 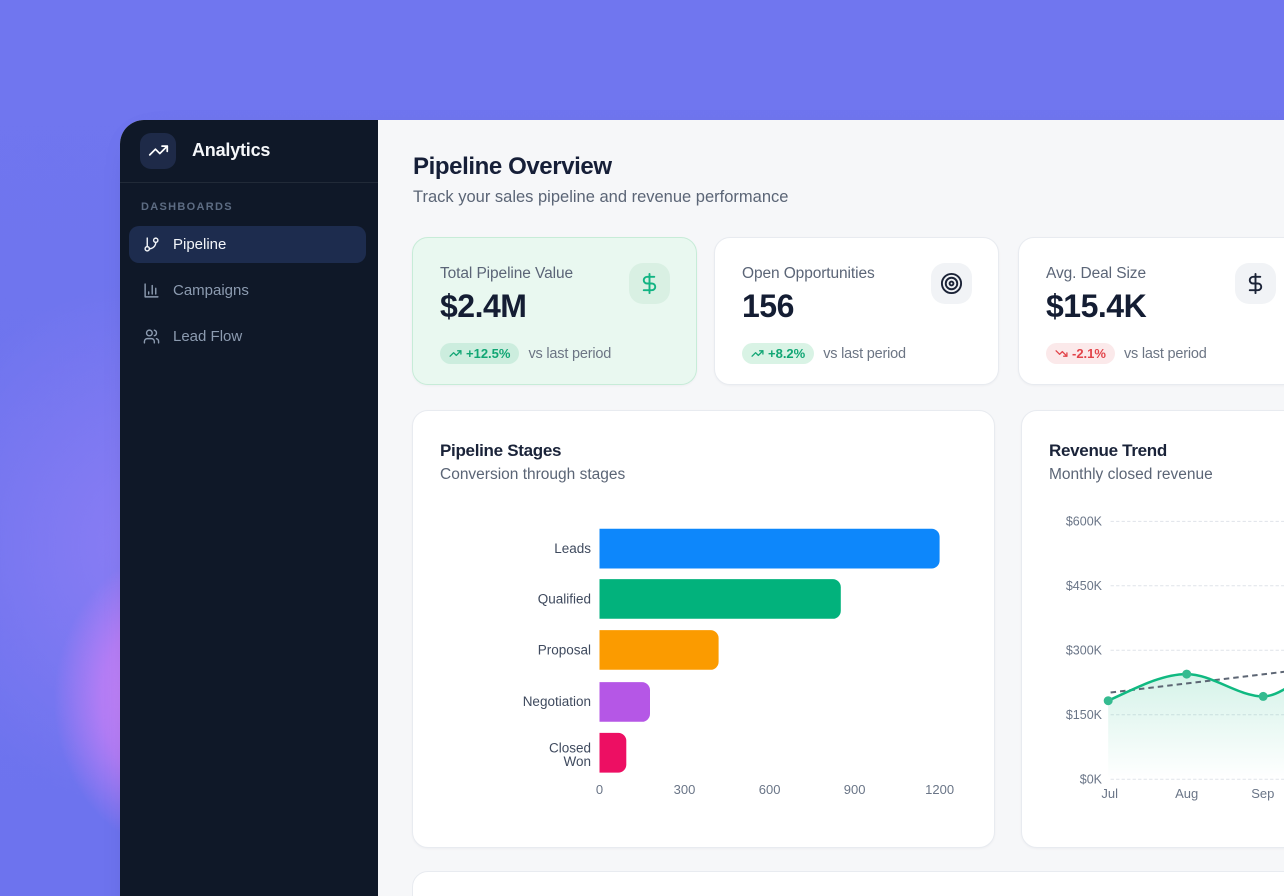 What do you see at coordinates (1084, 715) in the screenshot?
I see `svg-text: $150K` at bounding box center [1084, 715].